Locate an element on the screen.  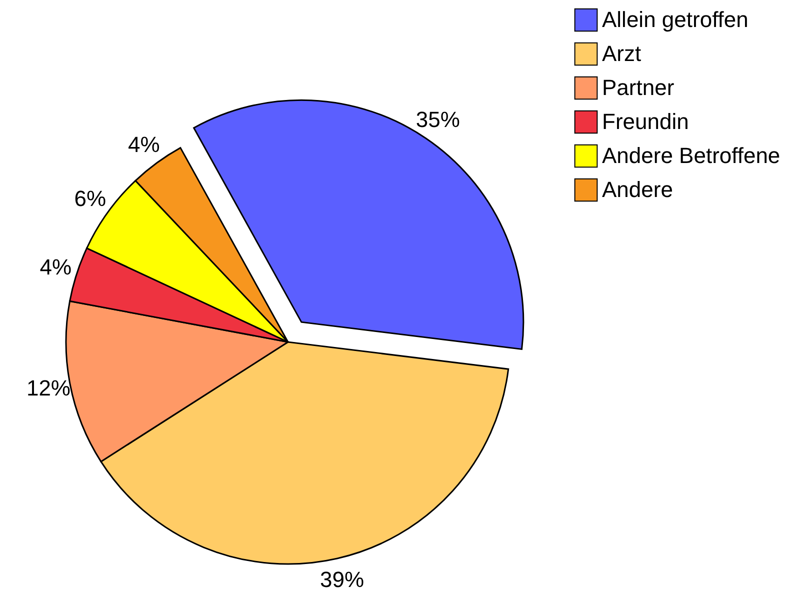
legend-label: Partner is located at coordinates (638, 87).